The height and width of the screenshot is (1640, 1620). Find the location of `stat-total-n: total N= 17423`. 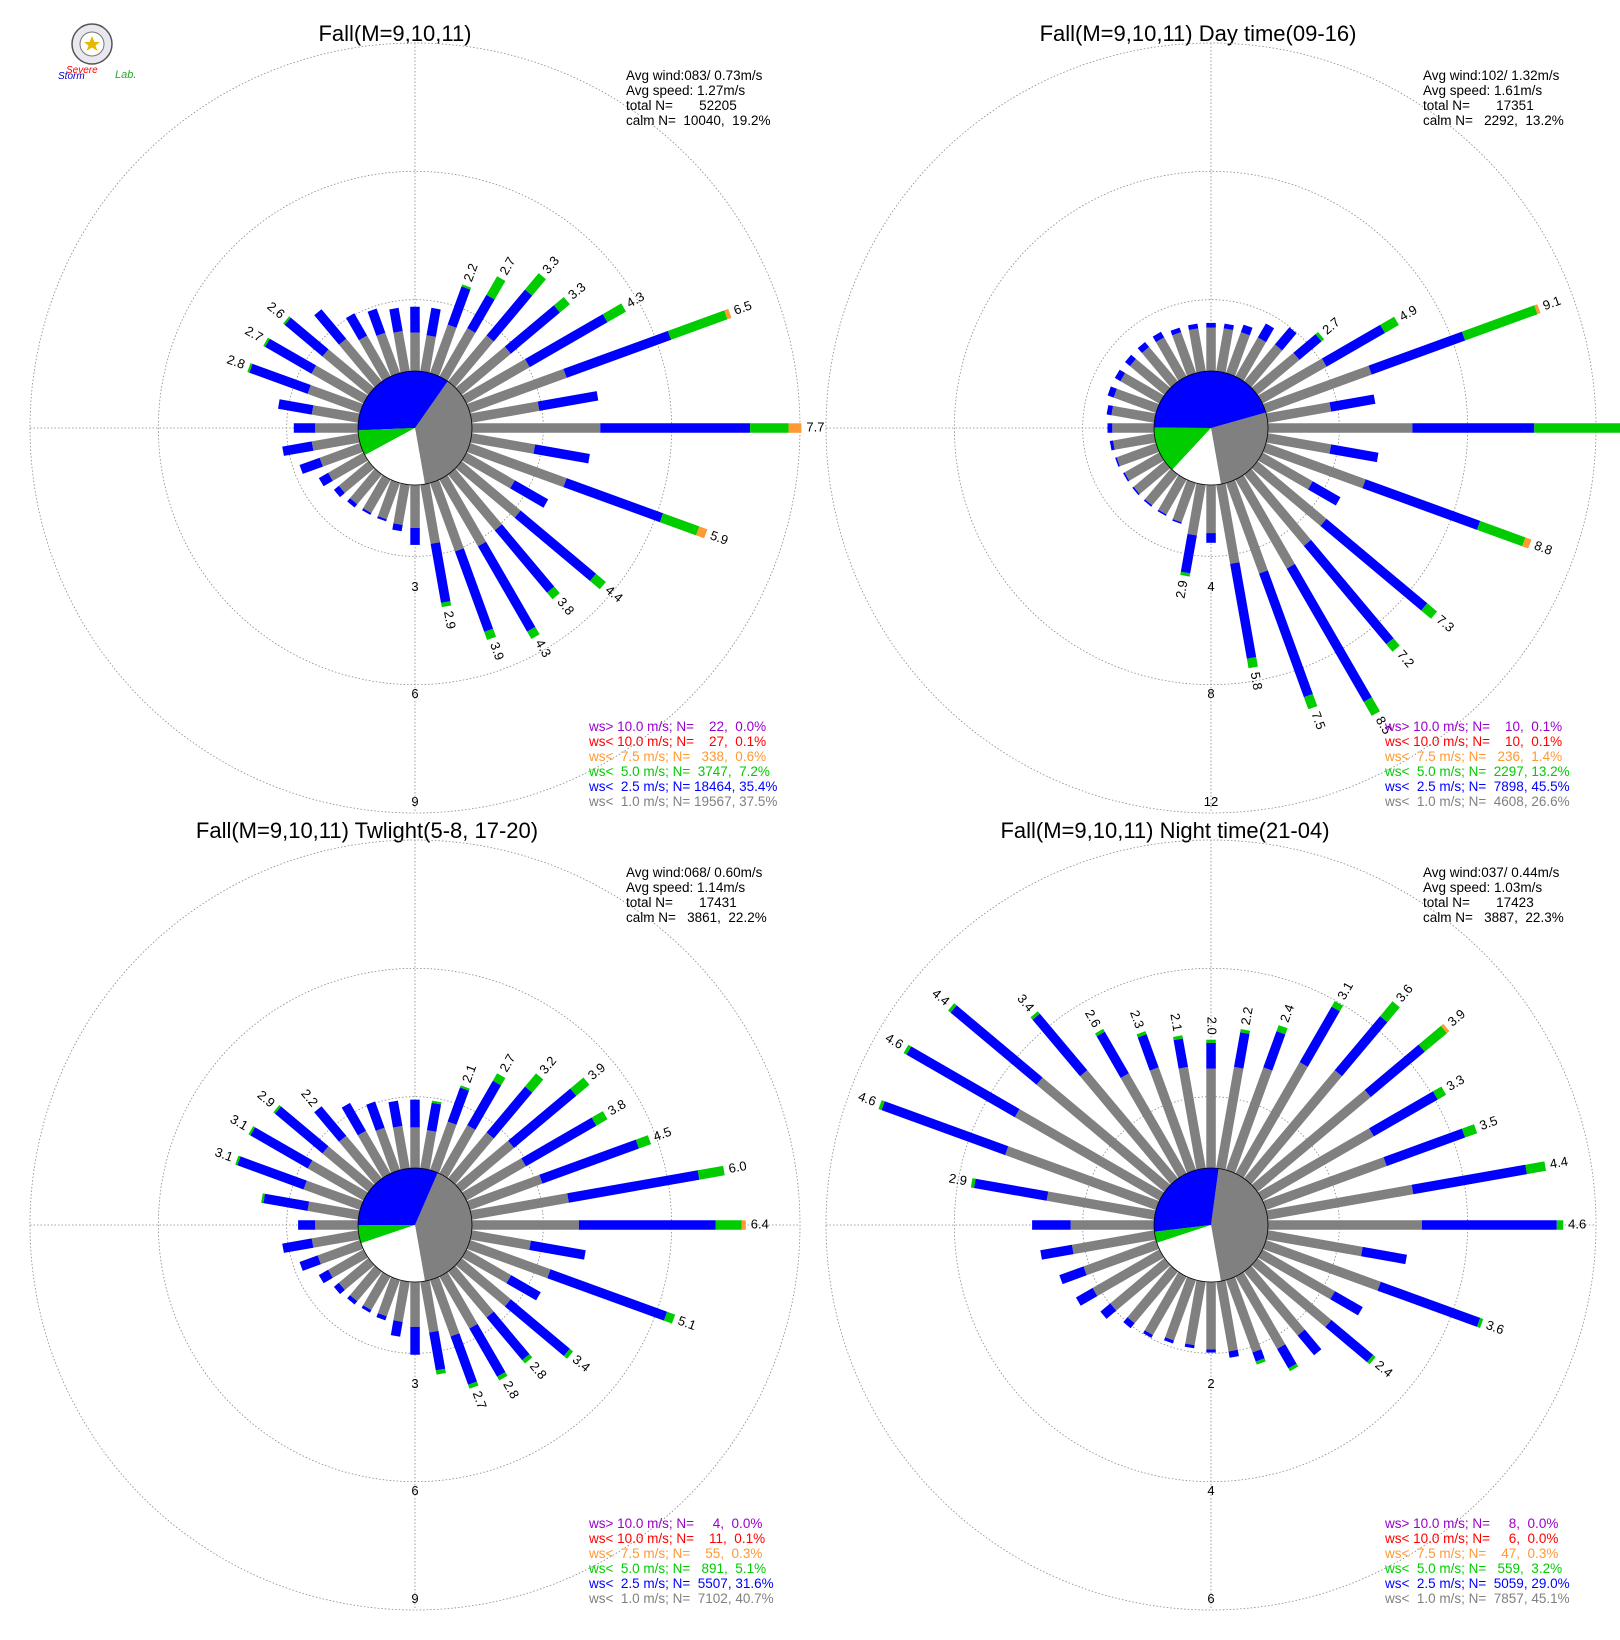

stat-total-n: total N= 17423 is located at coordinates (1478, 902).